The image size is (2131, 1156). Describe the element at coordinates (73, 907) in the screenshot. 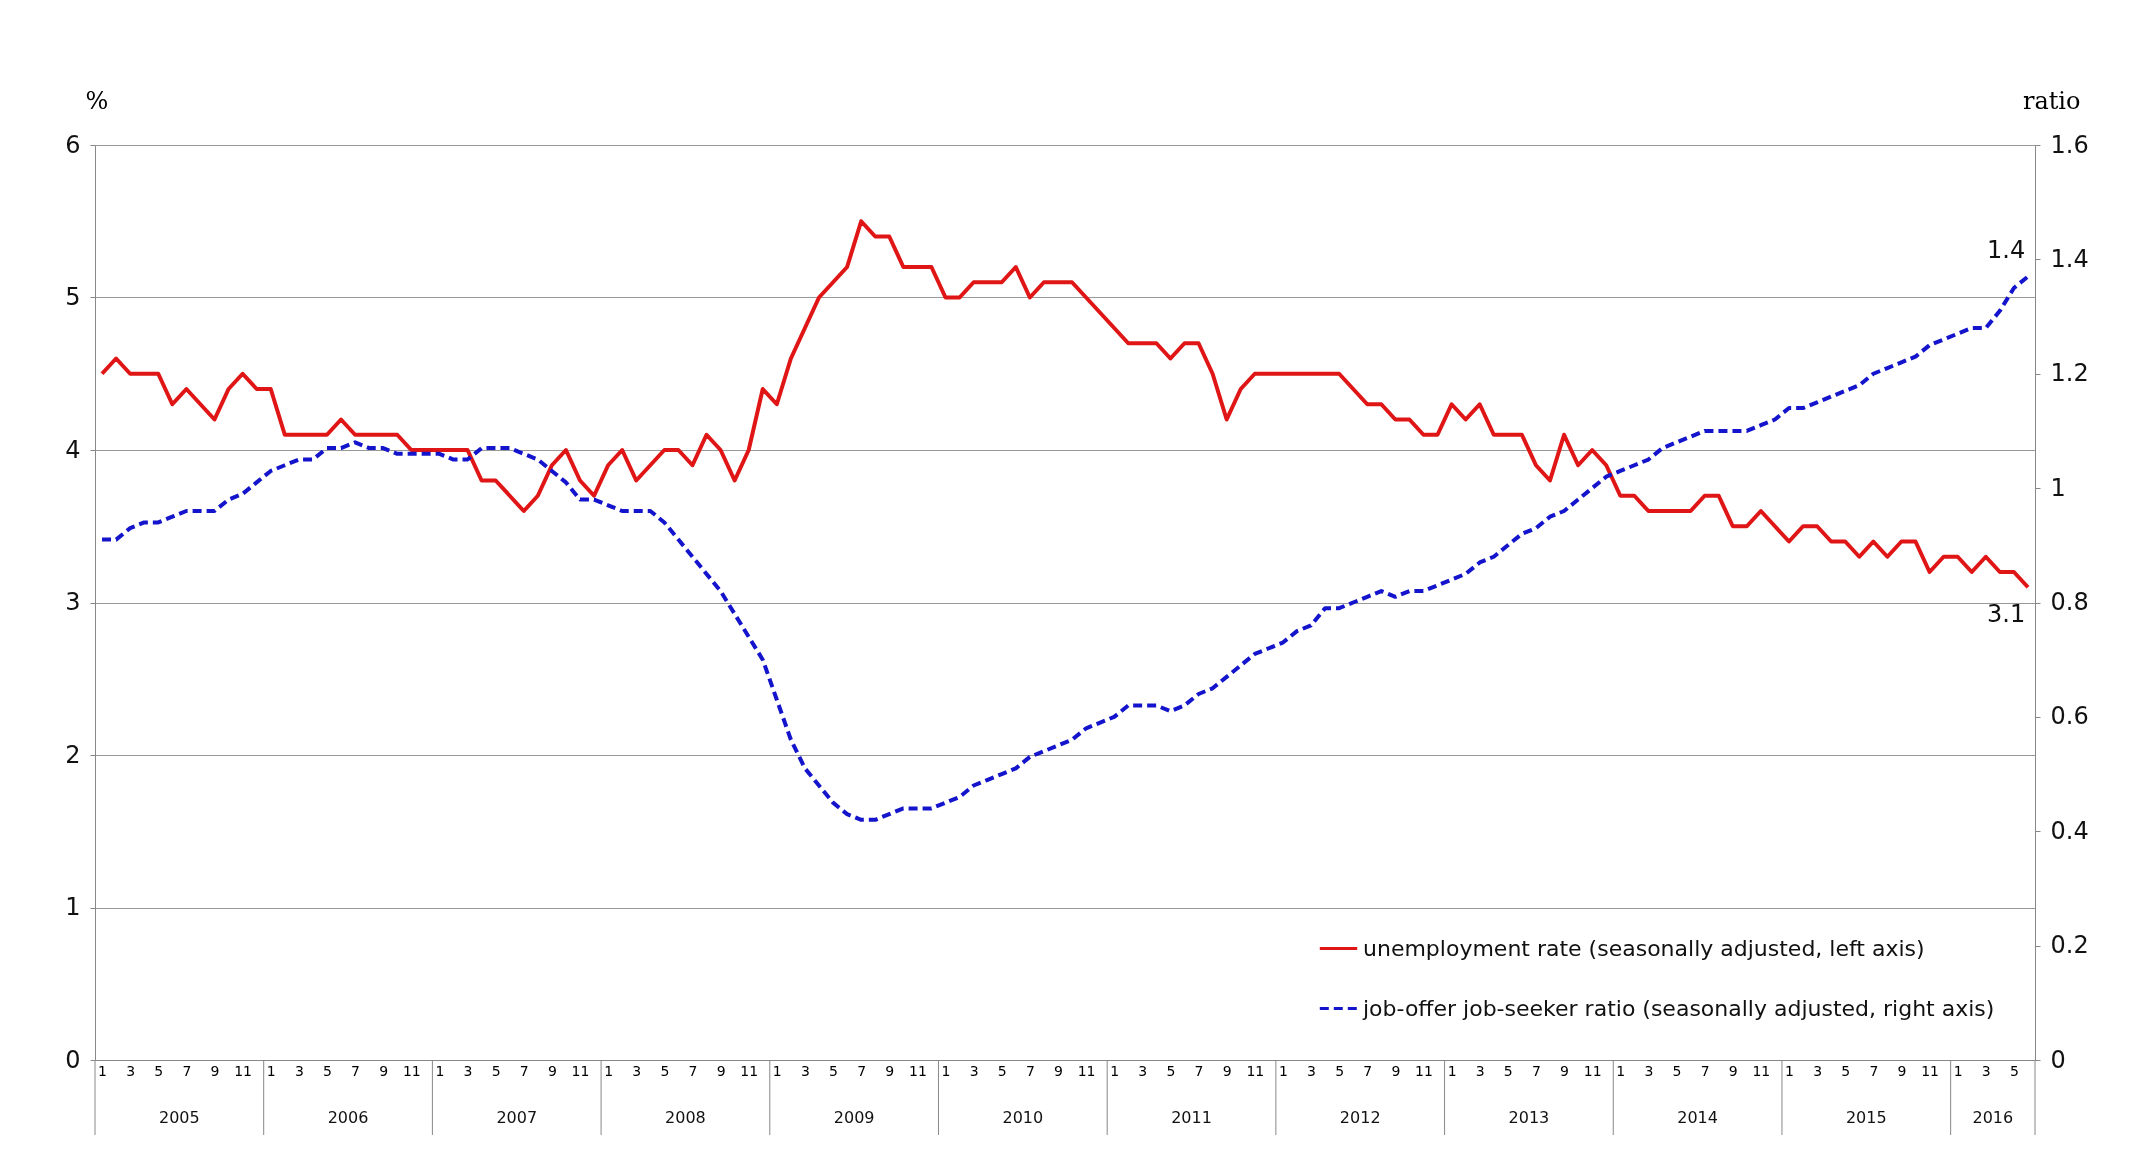

I see `y-tick-label: 1` at that location.